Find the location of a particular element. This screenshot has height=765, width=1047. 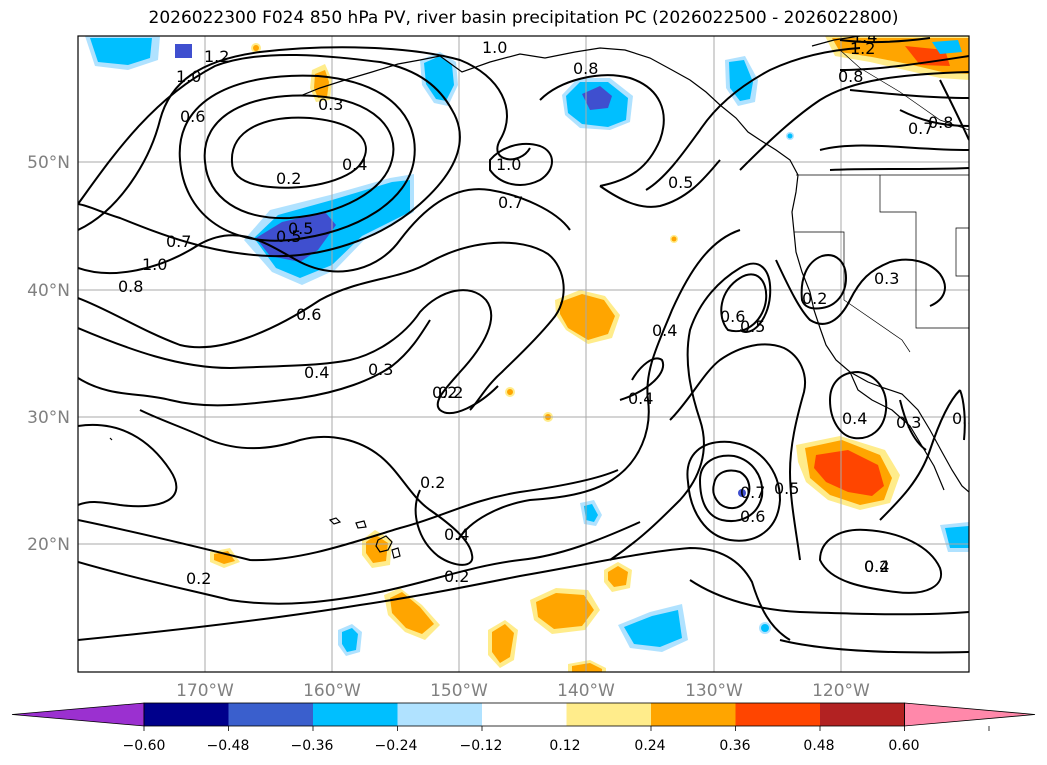

colorbar-extend-max is located at coordinates (970, 714).